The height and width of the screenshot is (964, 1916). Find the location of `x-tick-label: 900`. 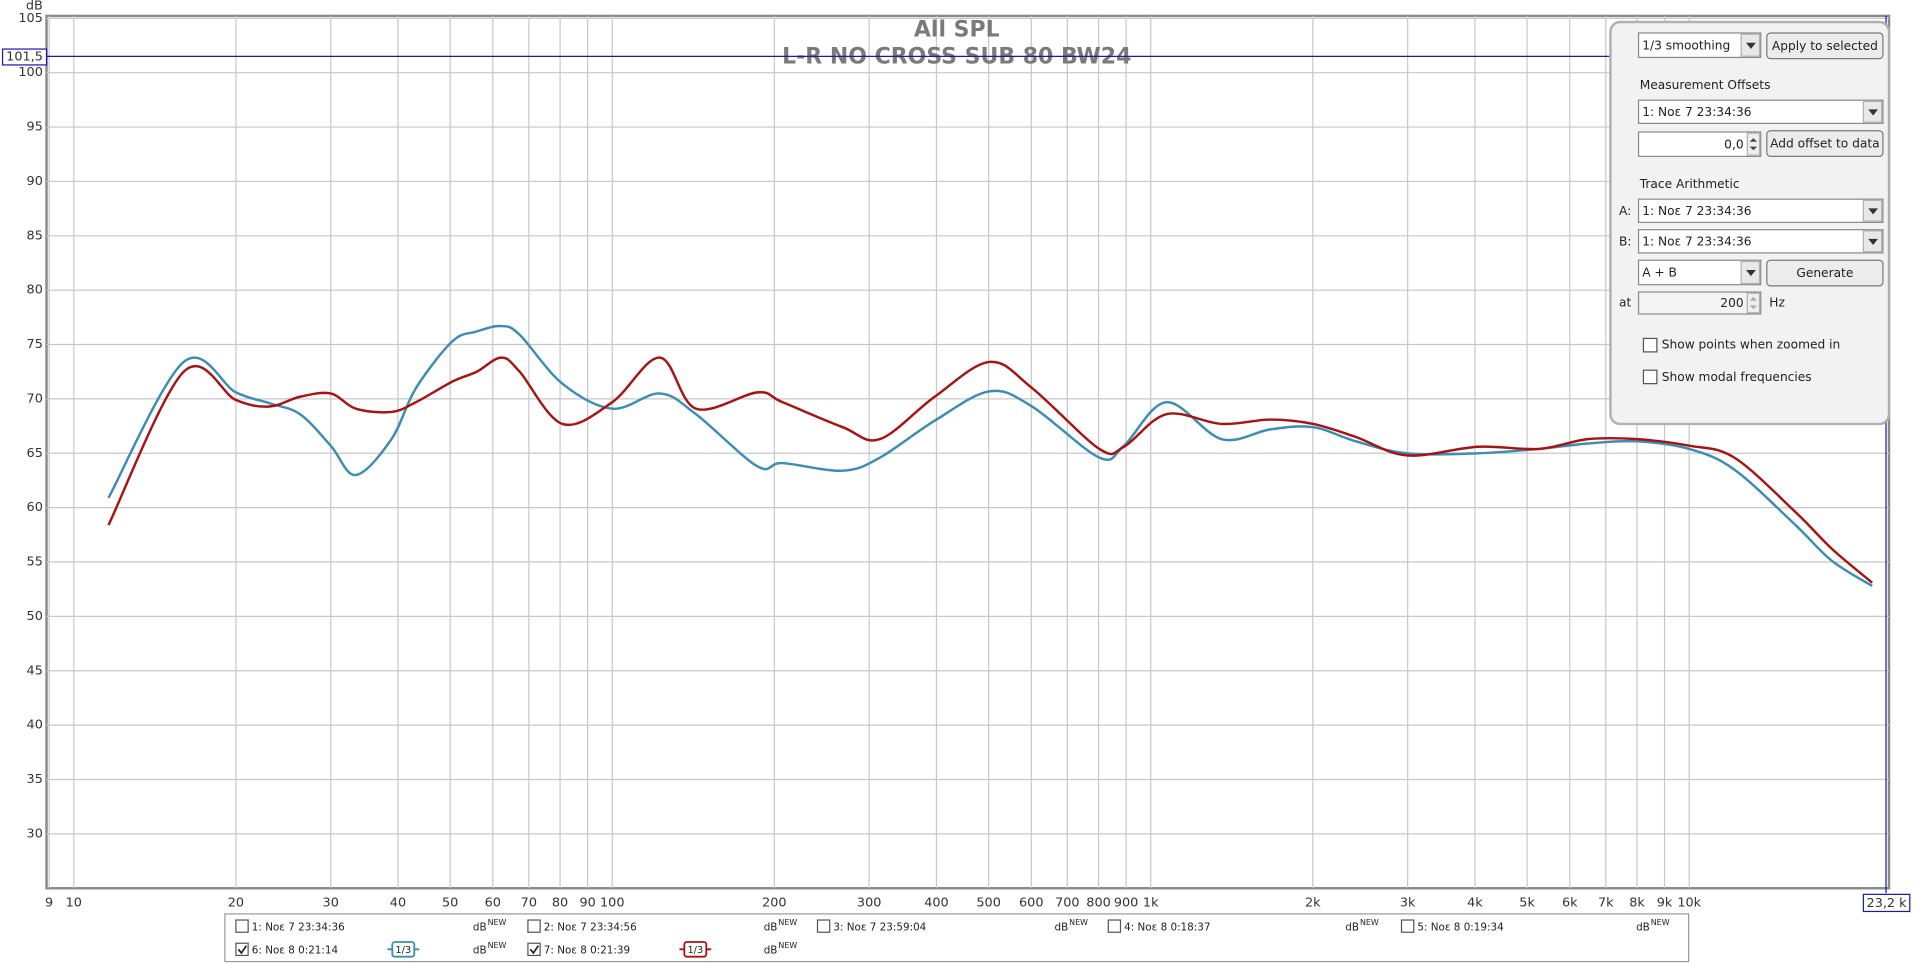

x-tick-label: 900 is located at coordinates (1126, 902).